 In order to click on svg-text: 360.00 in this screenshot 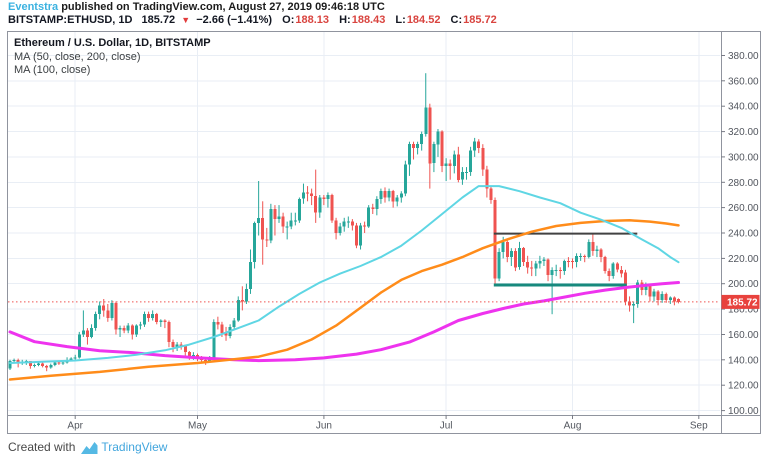, I will do `click(743, 81)`.